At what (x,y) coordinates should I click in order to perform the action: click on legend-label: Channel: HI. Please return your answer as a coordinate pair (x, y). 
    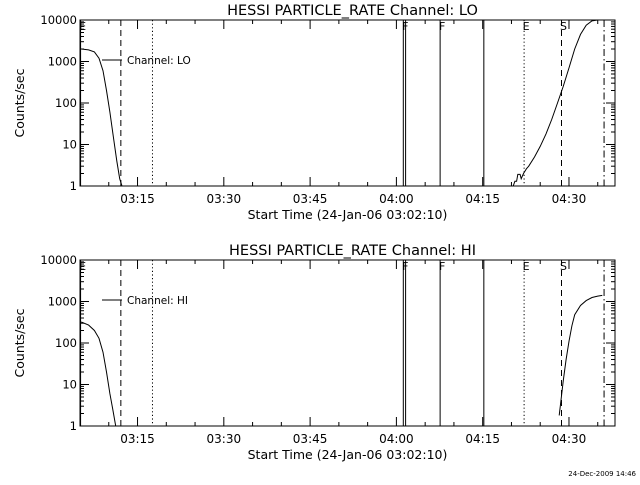
    Looking at the image, I should click on (157, 301).